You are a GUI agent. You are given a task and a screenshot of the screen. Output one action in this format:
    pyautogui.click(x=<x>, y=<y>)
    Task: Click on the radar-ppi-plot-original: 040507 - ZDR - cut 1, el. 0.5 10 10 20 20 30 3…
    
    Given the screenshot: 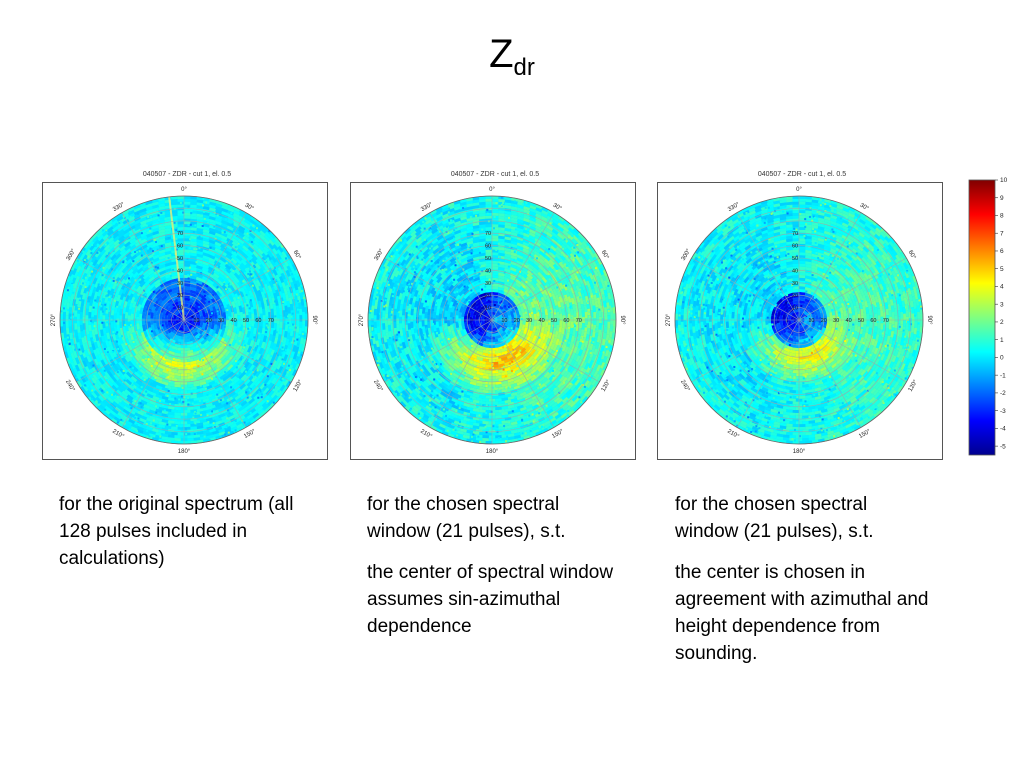 What is the action you would take?
    pyautogui.click(x=185, y=315)
    